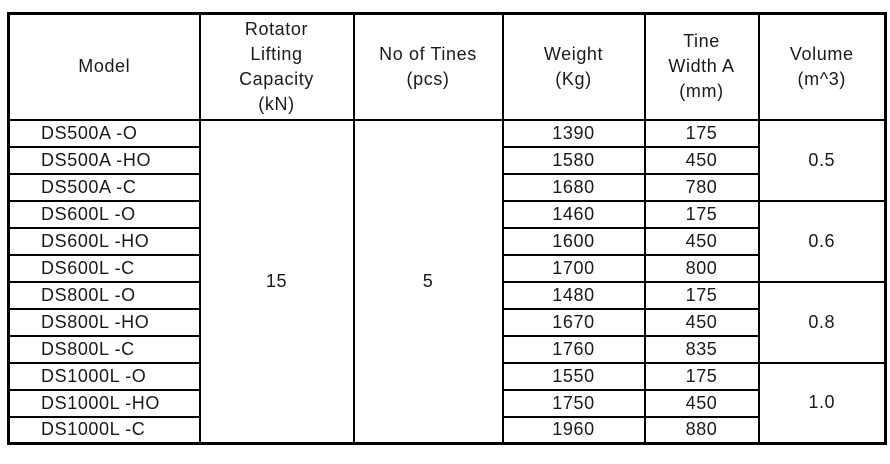 This screenshot has width=890, height=464. I want to click on weight-cell: 1960, so click(573, 430).